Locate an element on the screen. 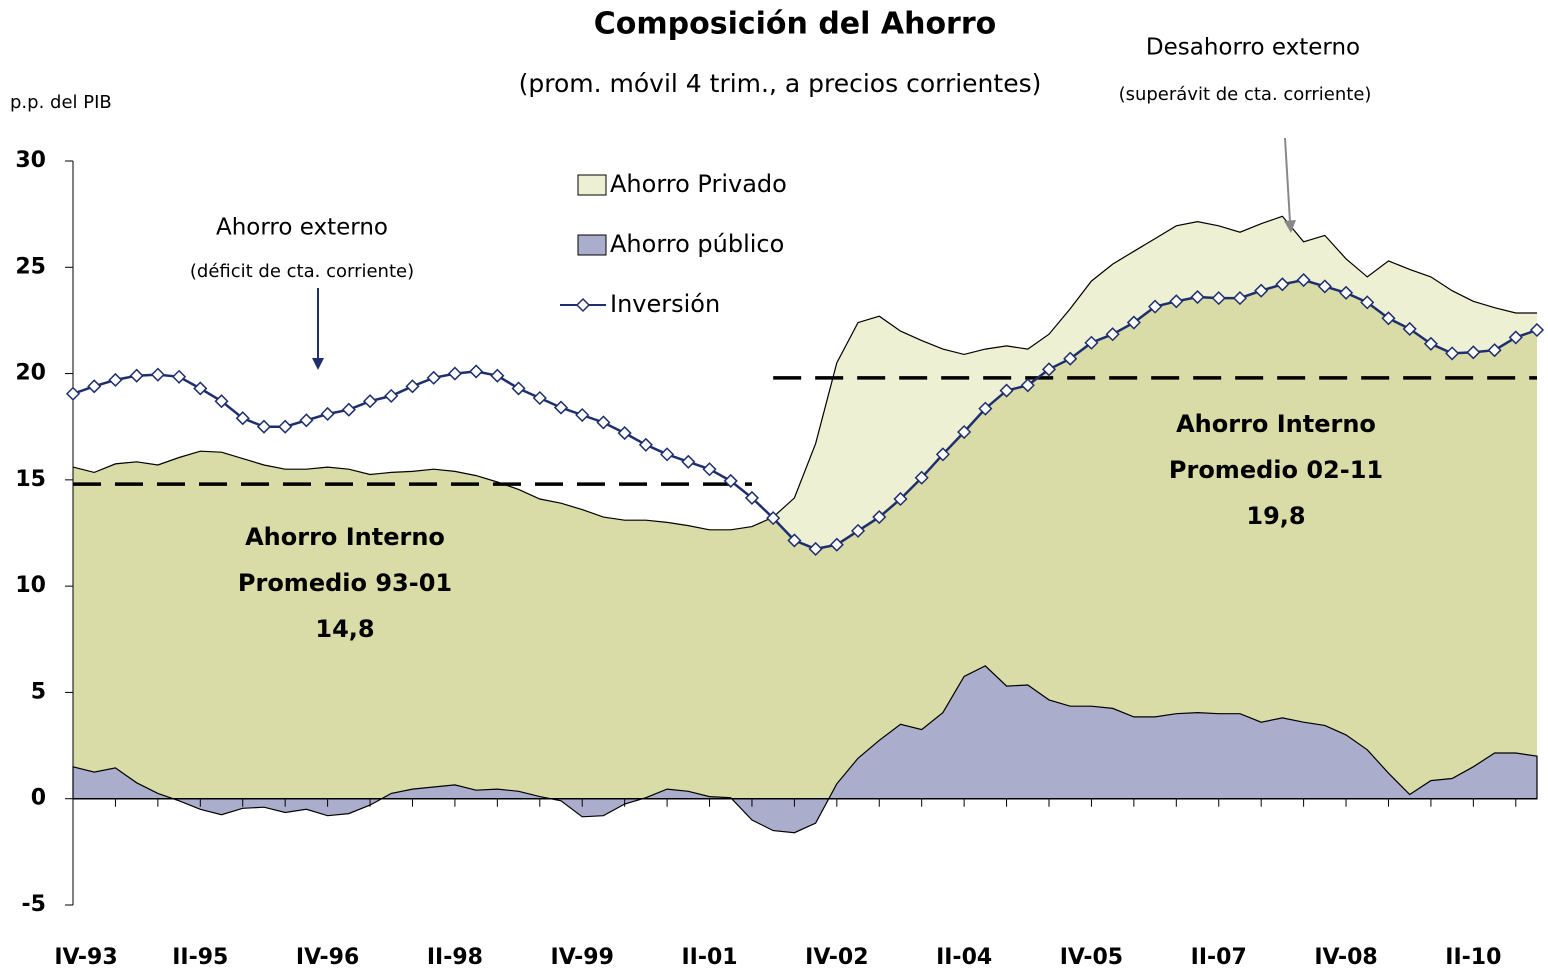  y-tick-label: 20 is located at coordinates (30, 373).